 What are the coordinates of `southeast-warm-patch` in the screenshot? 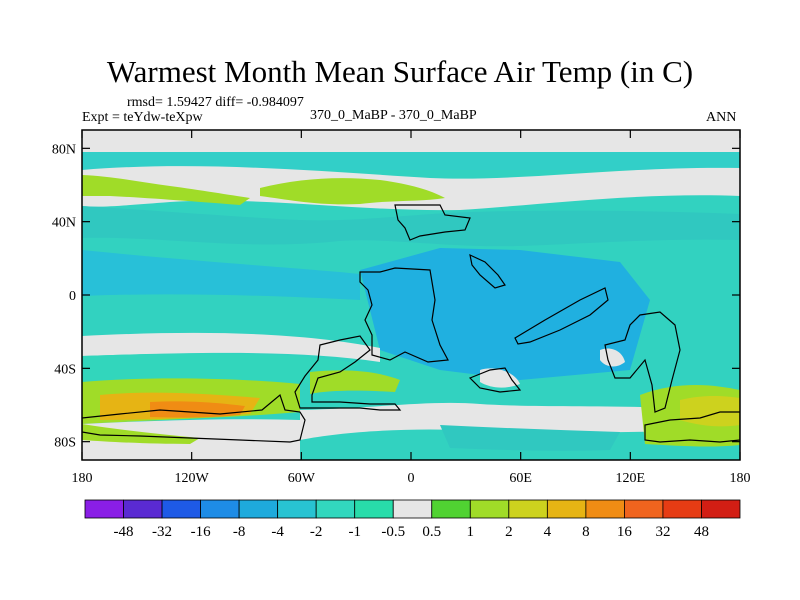 It's located at (710, 411).